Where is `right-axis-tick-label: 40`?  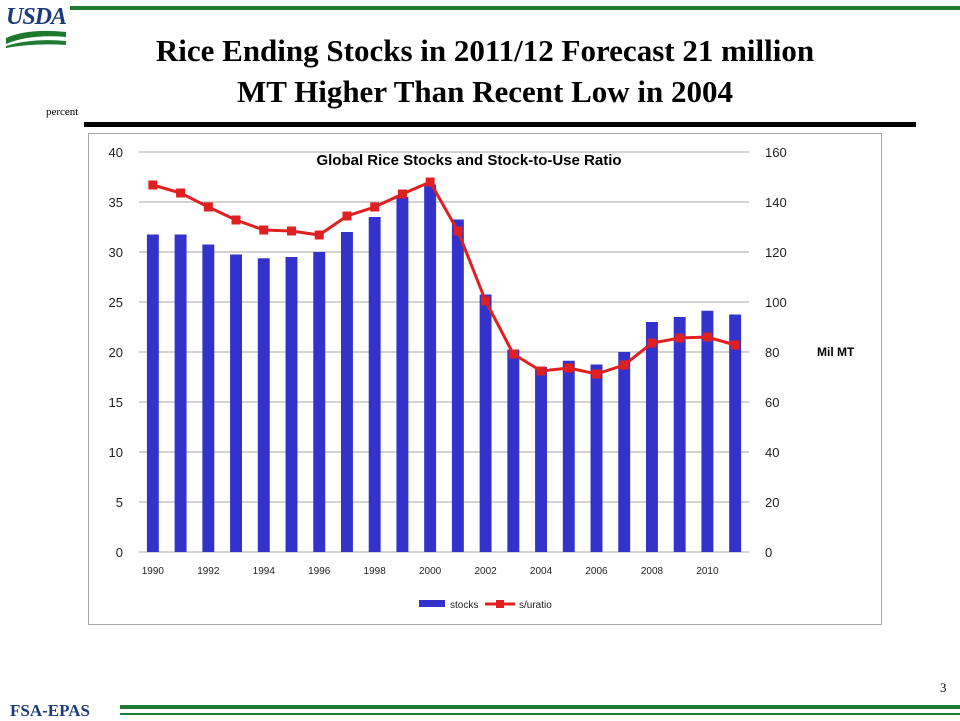 right-axis-tick-label: 40 is located at coordinates (772, 452).